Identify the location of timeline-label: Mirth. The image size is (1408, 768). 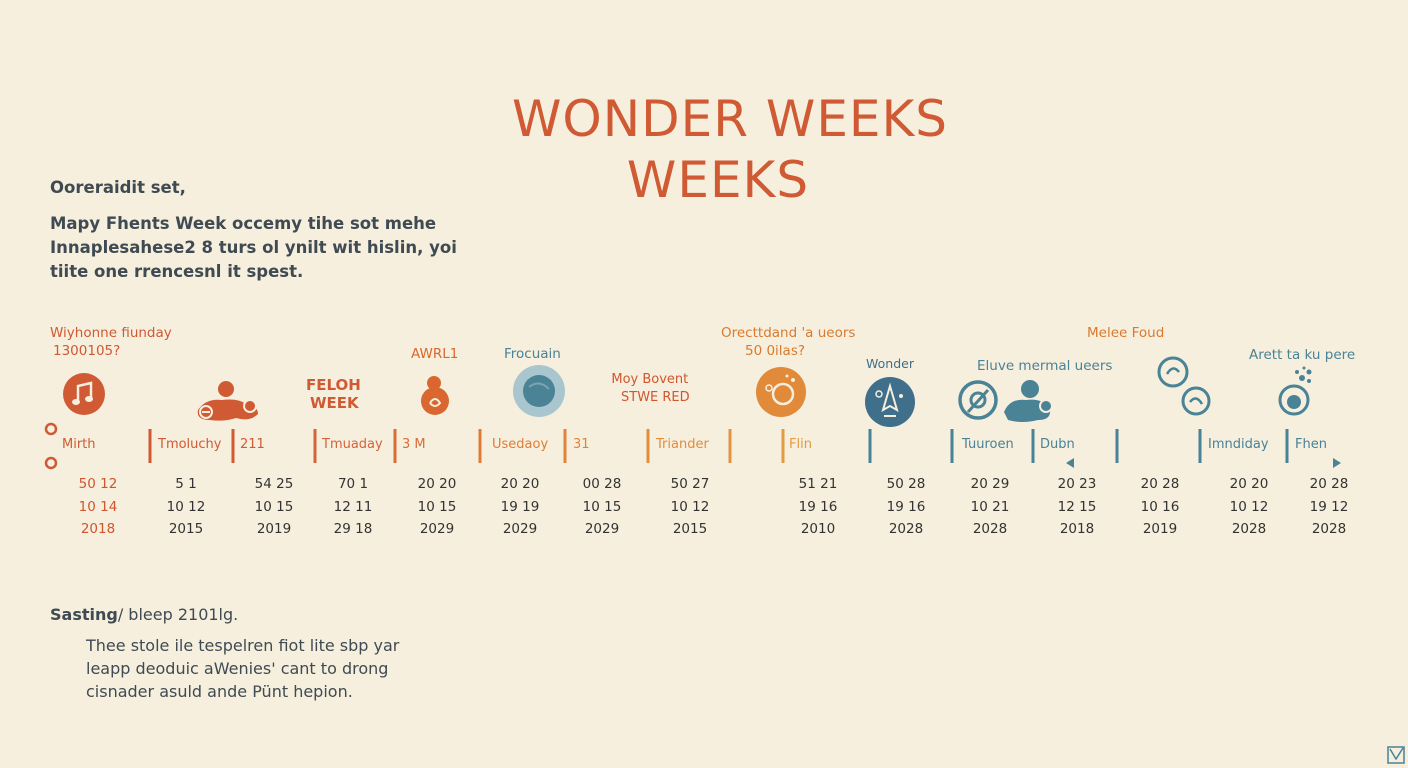
(79, 444).